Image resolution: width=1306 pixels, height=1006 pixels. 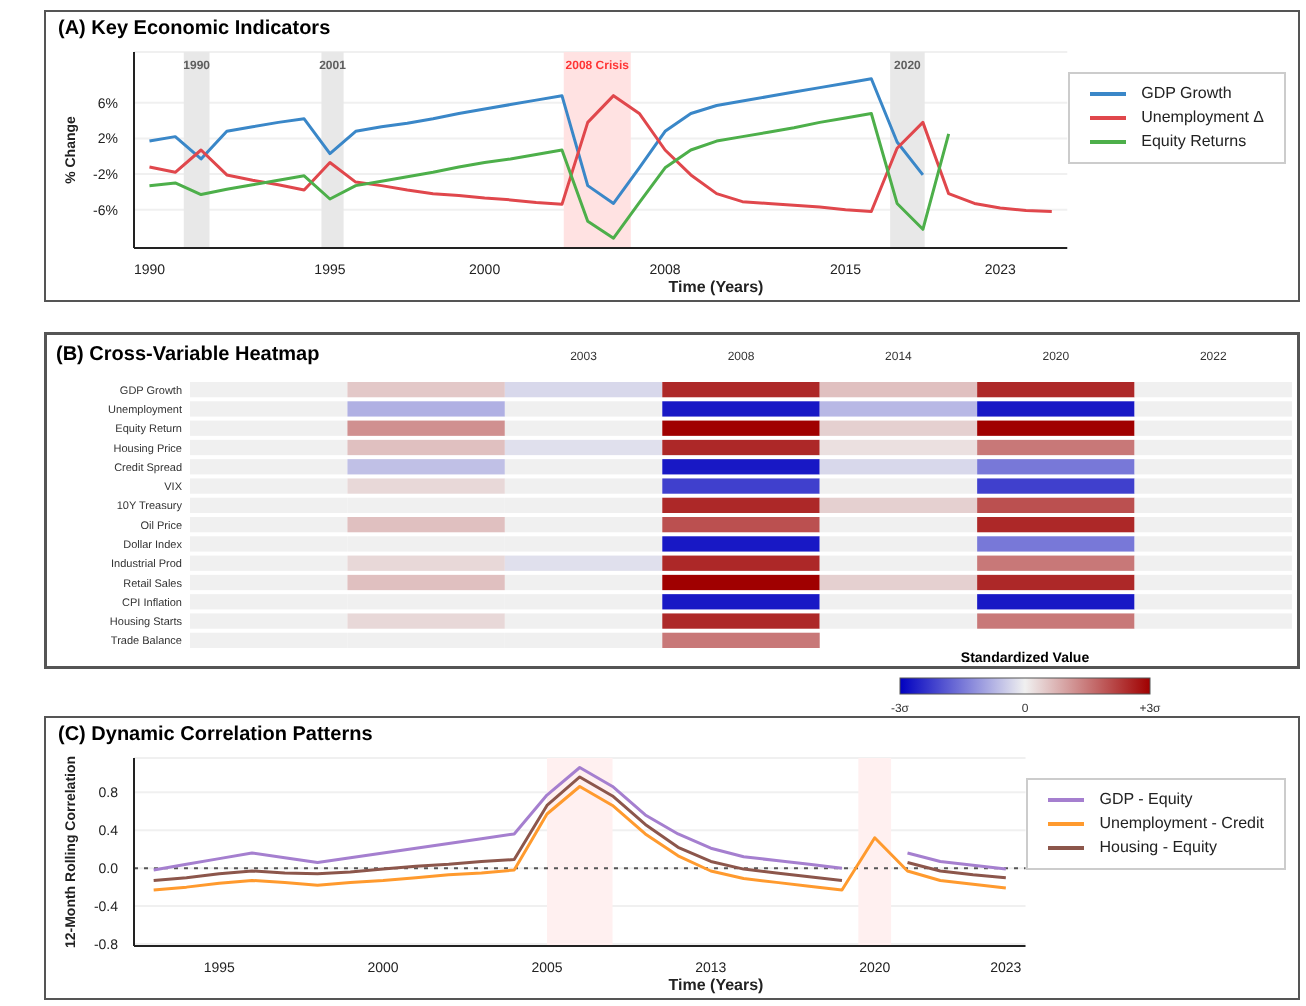 What do you see at coordinates (1202, 118) in the screenshot?
I see `legend-label: Unemployment Δ` at bounding box center [1202, 118].